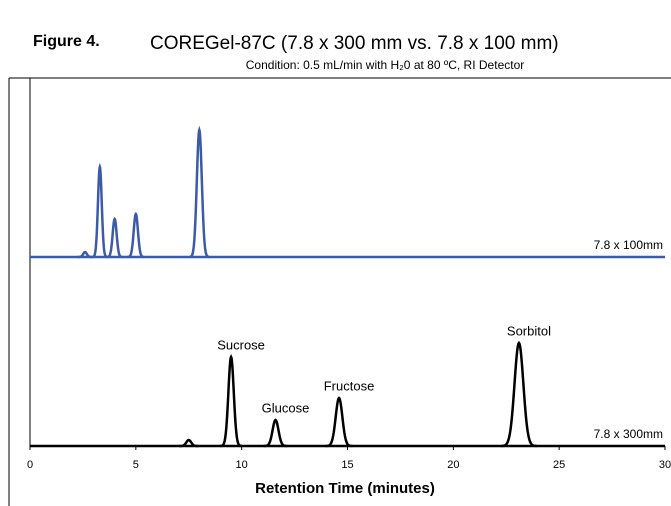 This screenshot has width=671, height=506. What do you see at coordinates (345, 488) in the screenshot?
I see `x-axis-title: Retention Time (minutes)` at bounding box center [345, 488].